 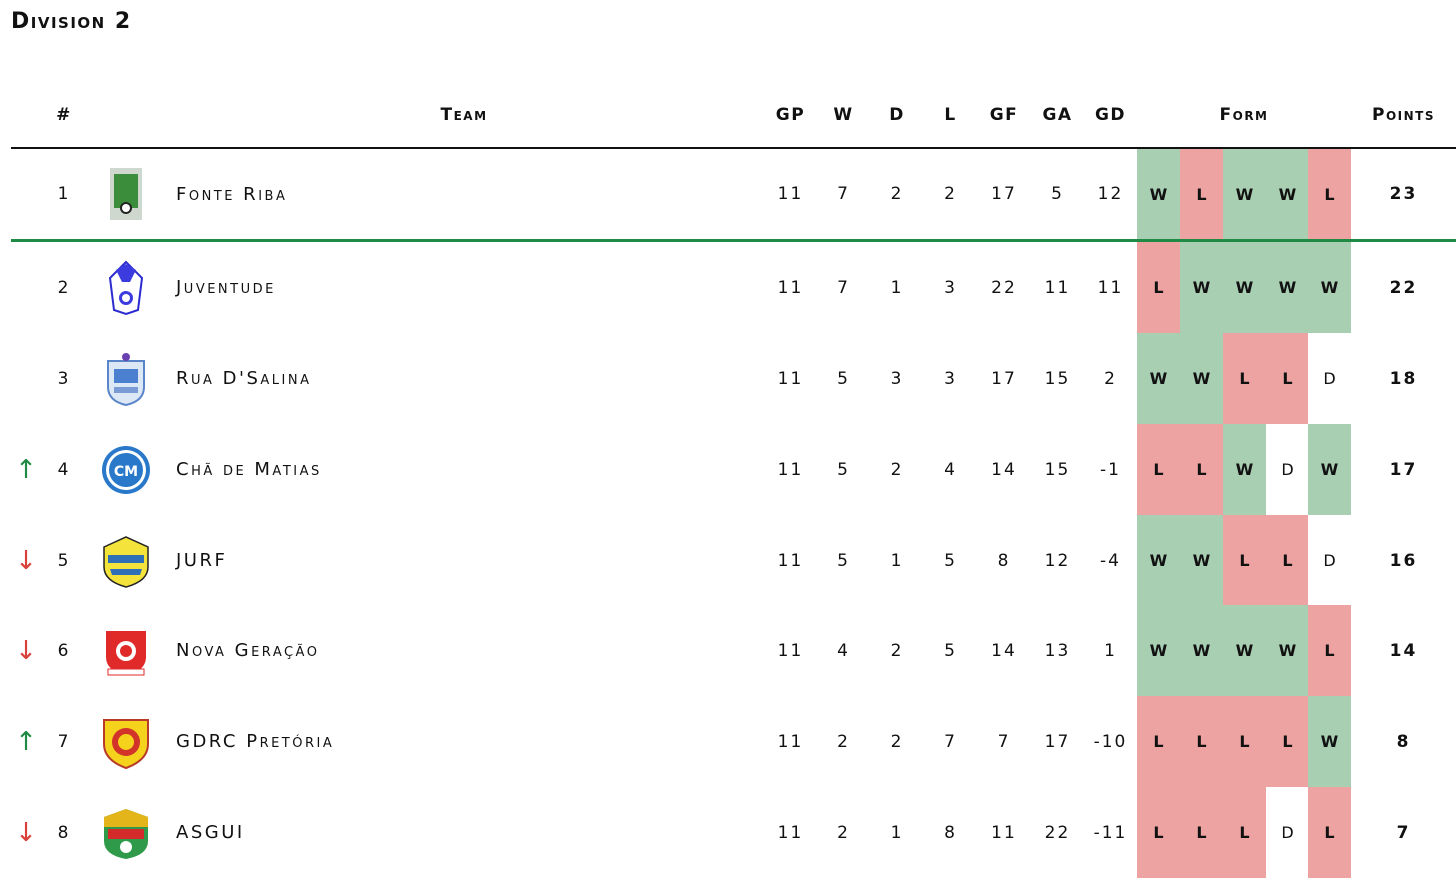 I want to click on points-cell: 16, so click(x=1403, y=560).